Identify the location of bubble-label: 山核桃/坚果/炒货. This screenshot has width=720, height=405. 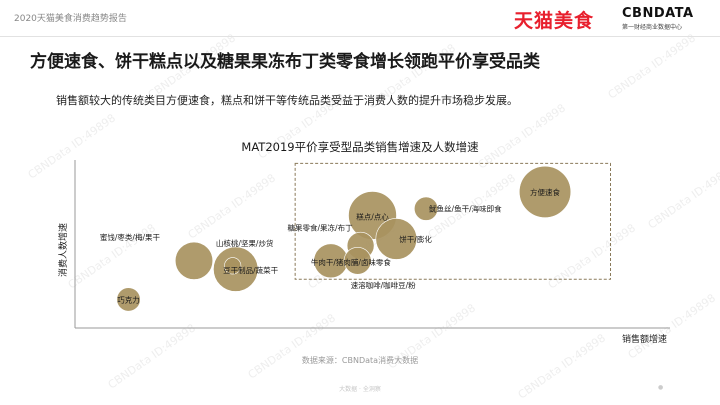
(245, 243).